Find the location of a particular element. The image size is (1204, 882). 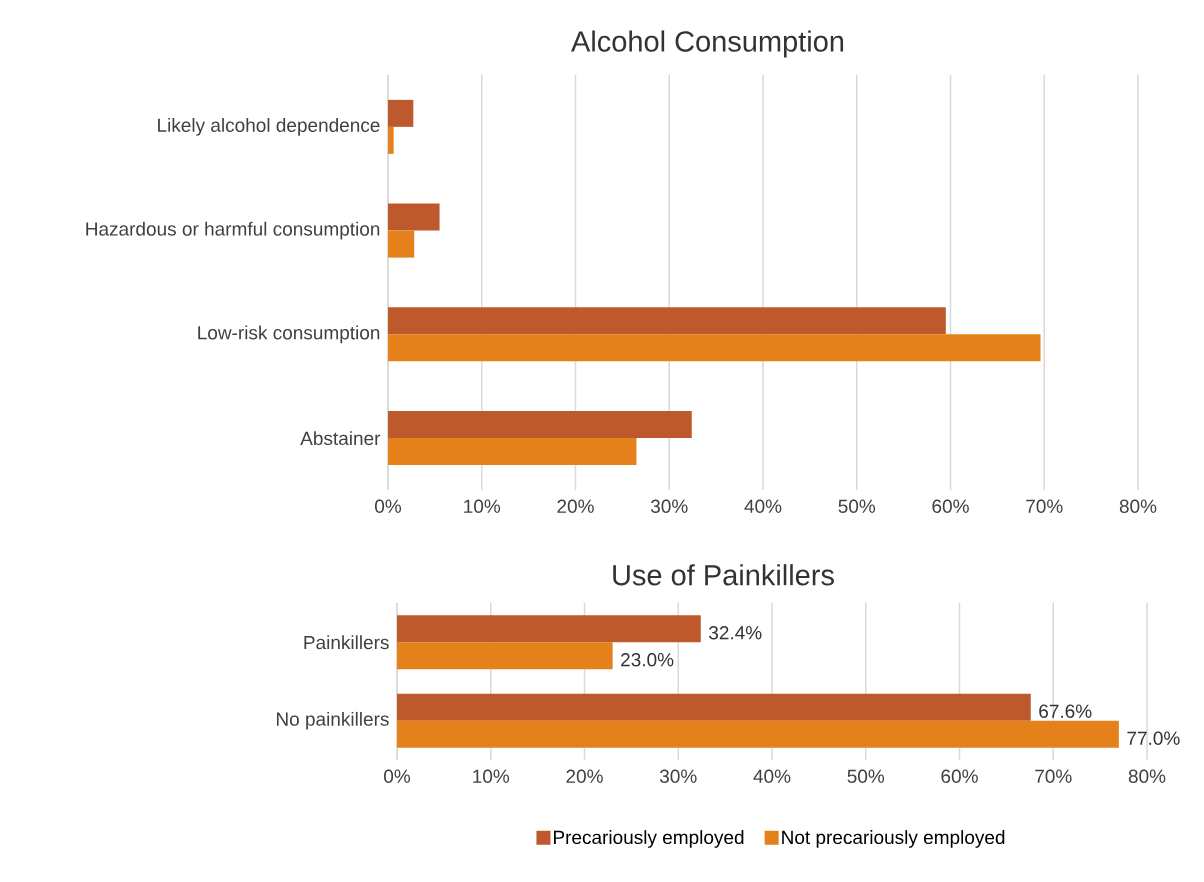

data-label: 77.0% is located at coordinates (1153, 738).